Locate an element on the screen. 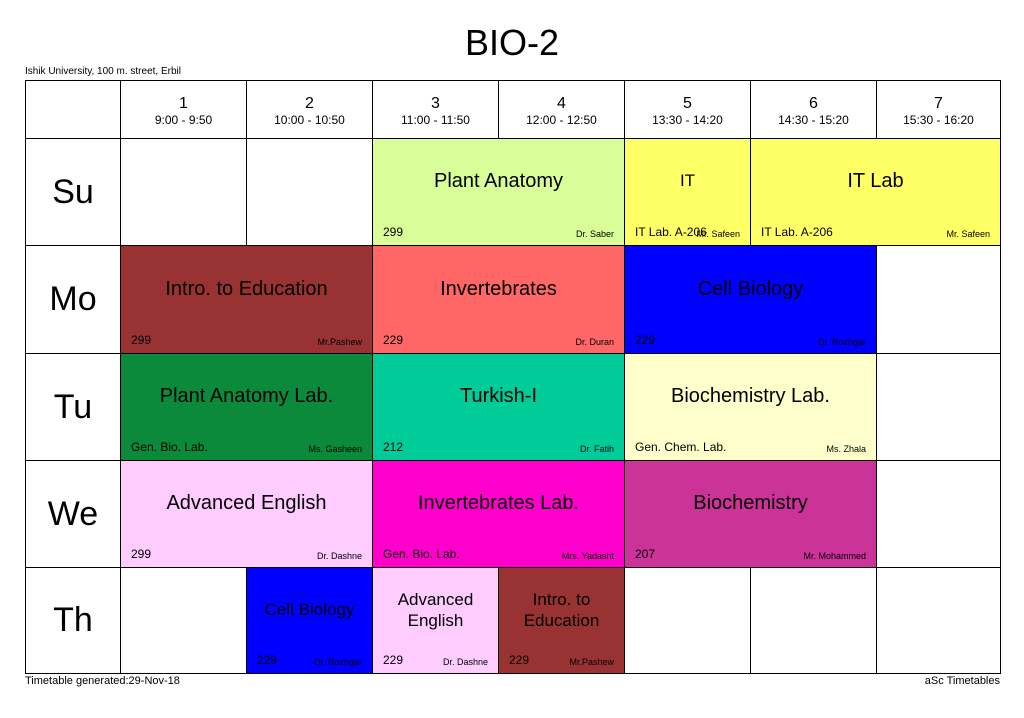 This screenshot has height=718, width=1024. lesson-room: 212 is located at coordinates (393, 447).